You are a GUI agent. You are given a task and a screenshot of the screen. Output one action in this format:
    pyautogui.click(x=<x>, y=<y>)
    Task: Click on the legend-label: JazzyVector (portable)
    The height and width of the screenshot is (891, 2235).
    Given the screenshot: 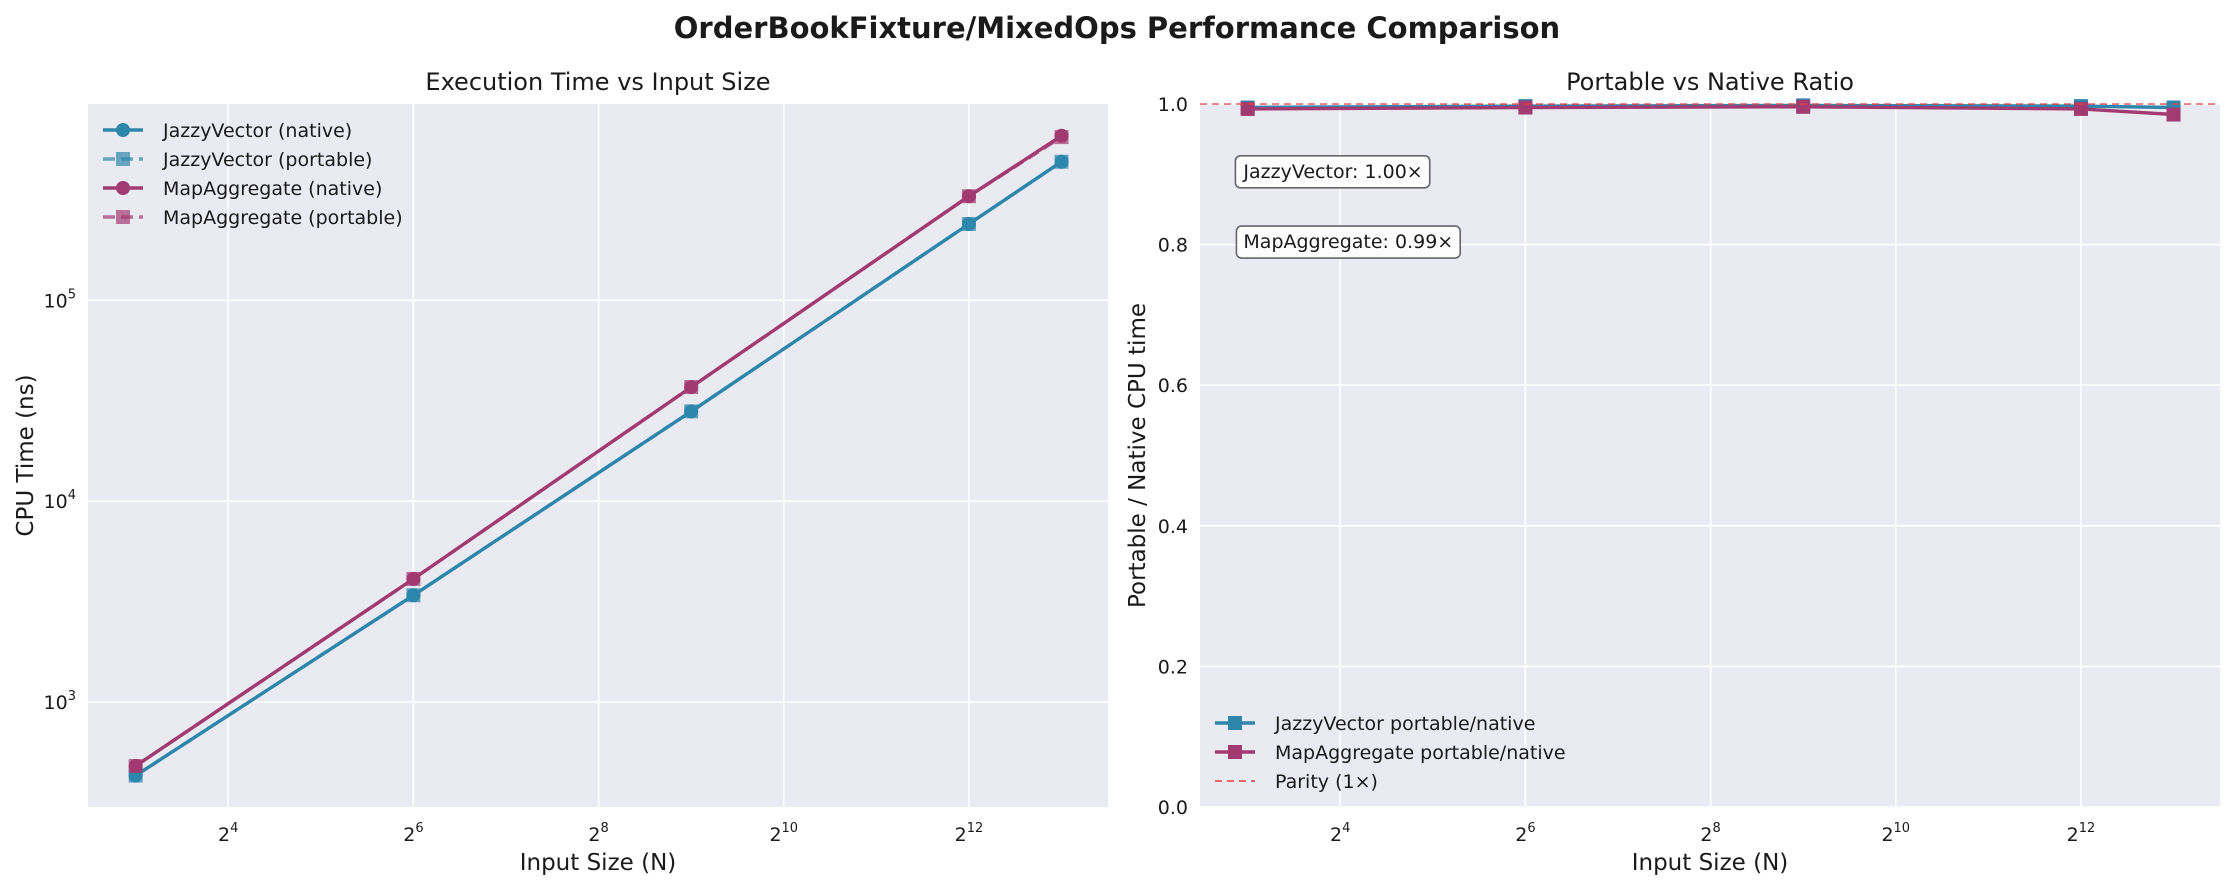 What is the action you would take?
    pyautogui.click(x=267, y=160)
    